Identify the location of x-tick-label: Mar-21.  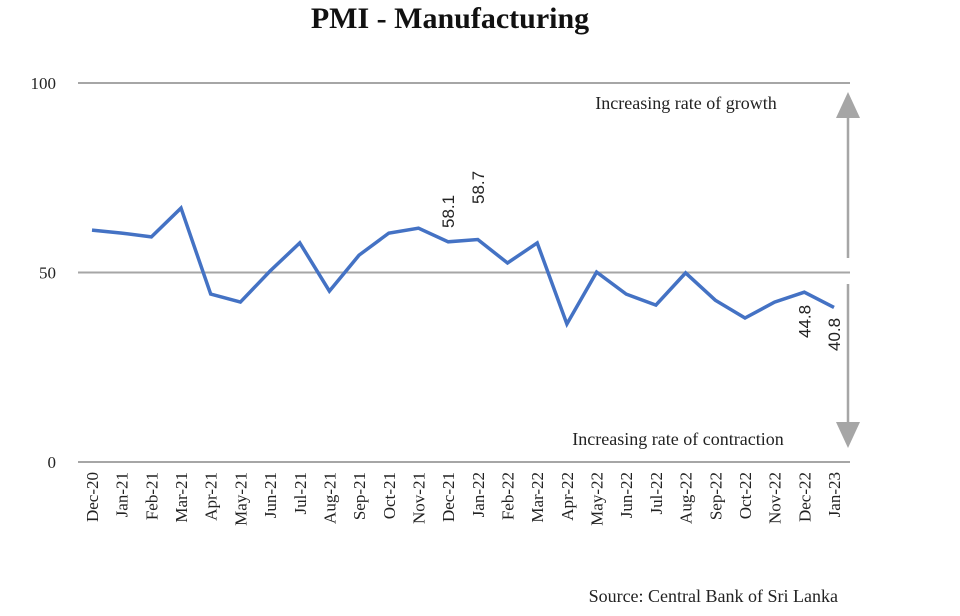
(181, 497).